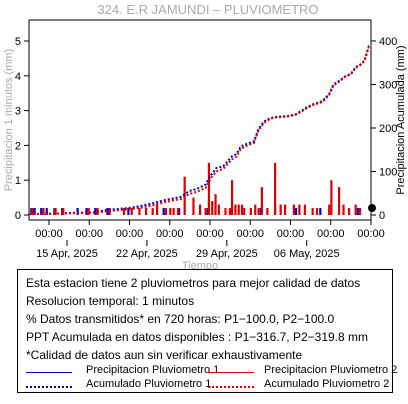 Image resolution: width=408 pixels, height=404 pixels. What do you see at coordinates (18, 181) in the screenshot?
I see `left-tick-label: 1` at bounding box center [18, 181].